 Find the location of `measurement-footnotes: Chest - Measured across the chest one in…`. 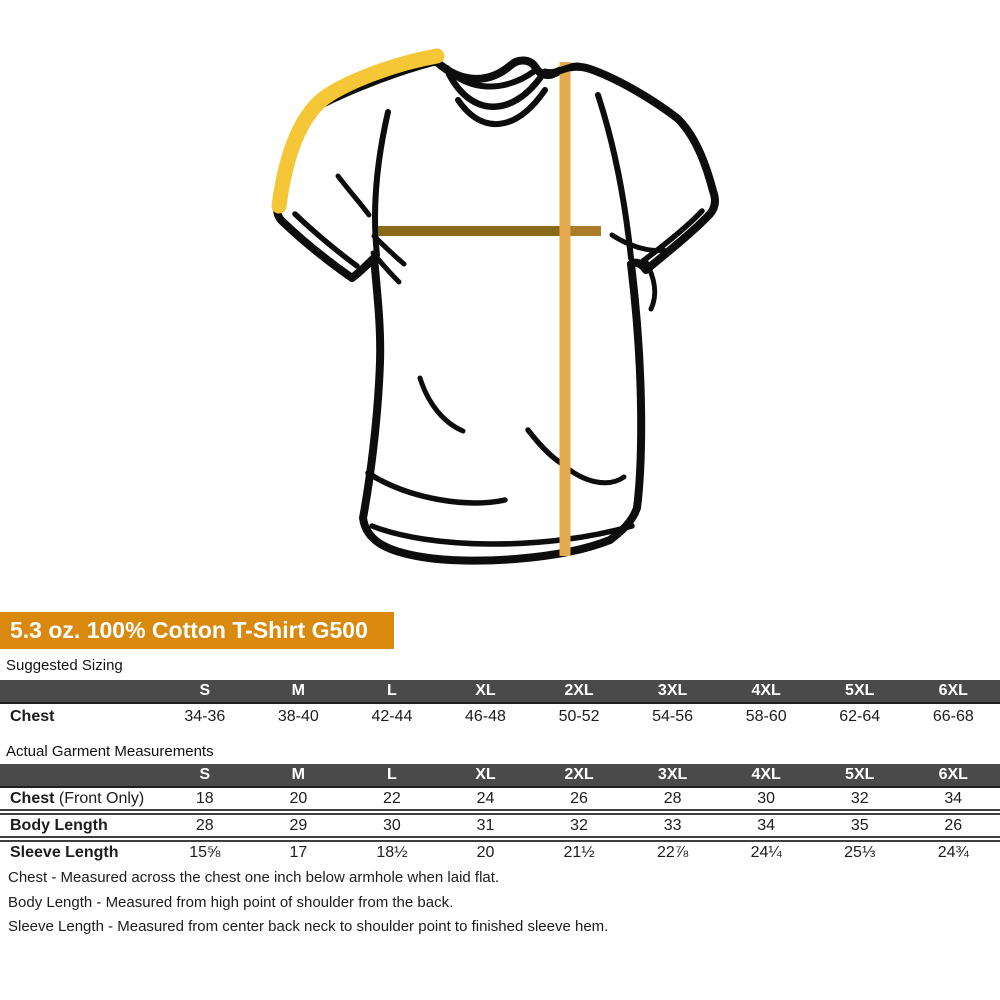

measurement-footnotes: Chest - Measured across the chest one in… is located at coordinates (308, 903).